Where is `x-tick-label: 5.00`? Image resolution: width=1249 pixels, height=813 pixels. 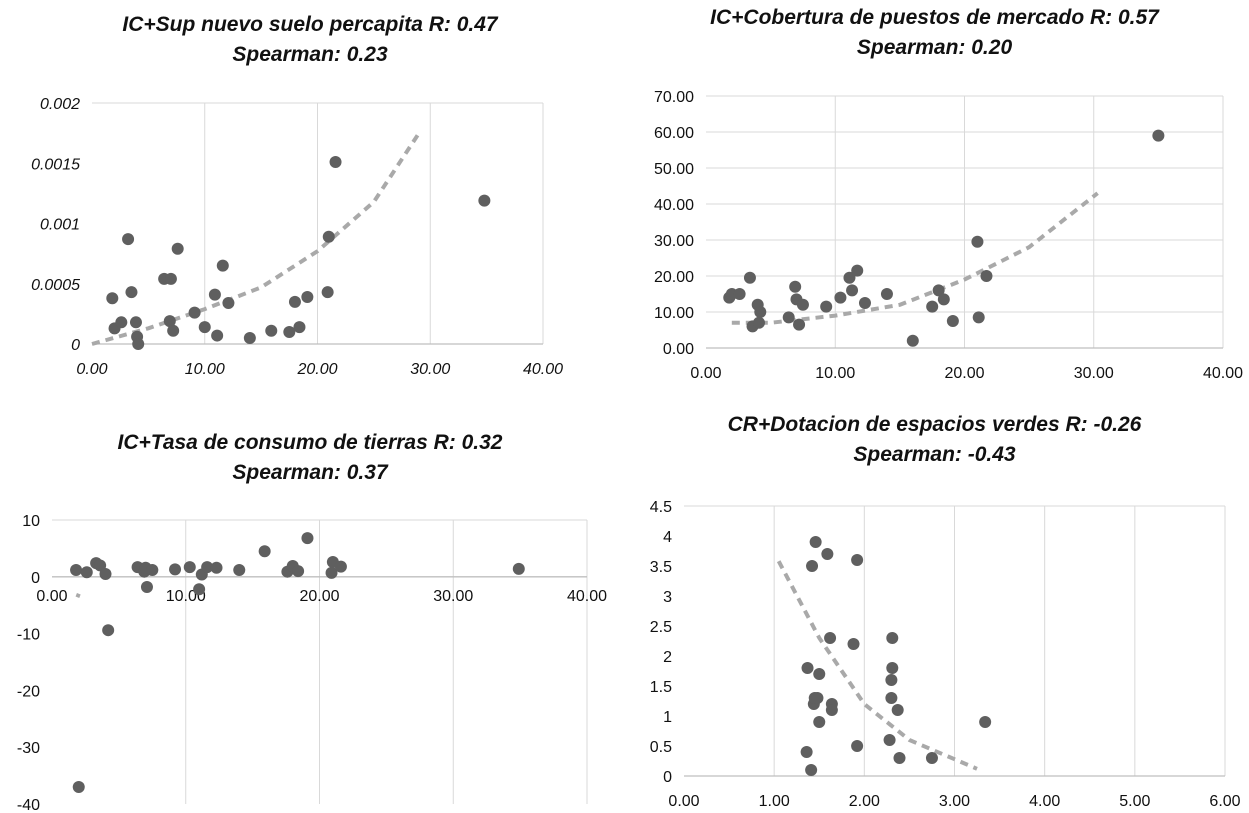
x-tick-label: 5.00 is located at coordinates (1134, 801).